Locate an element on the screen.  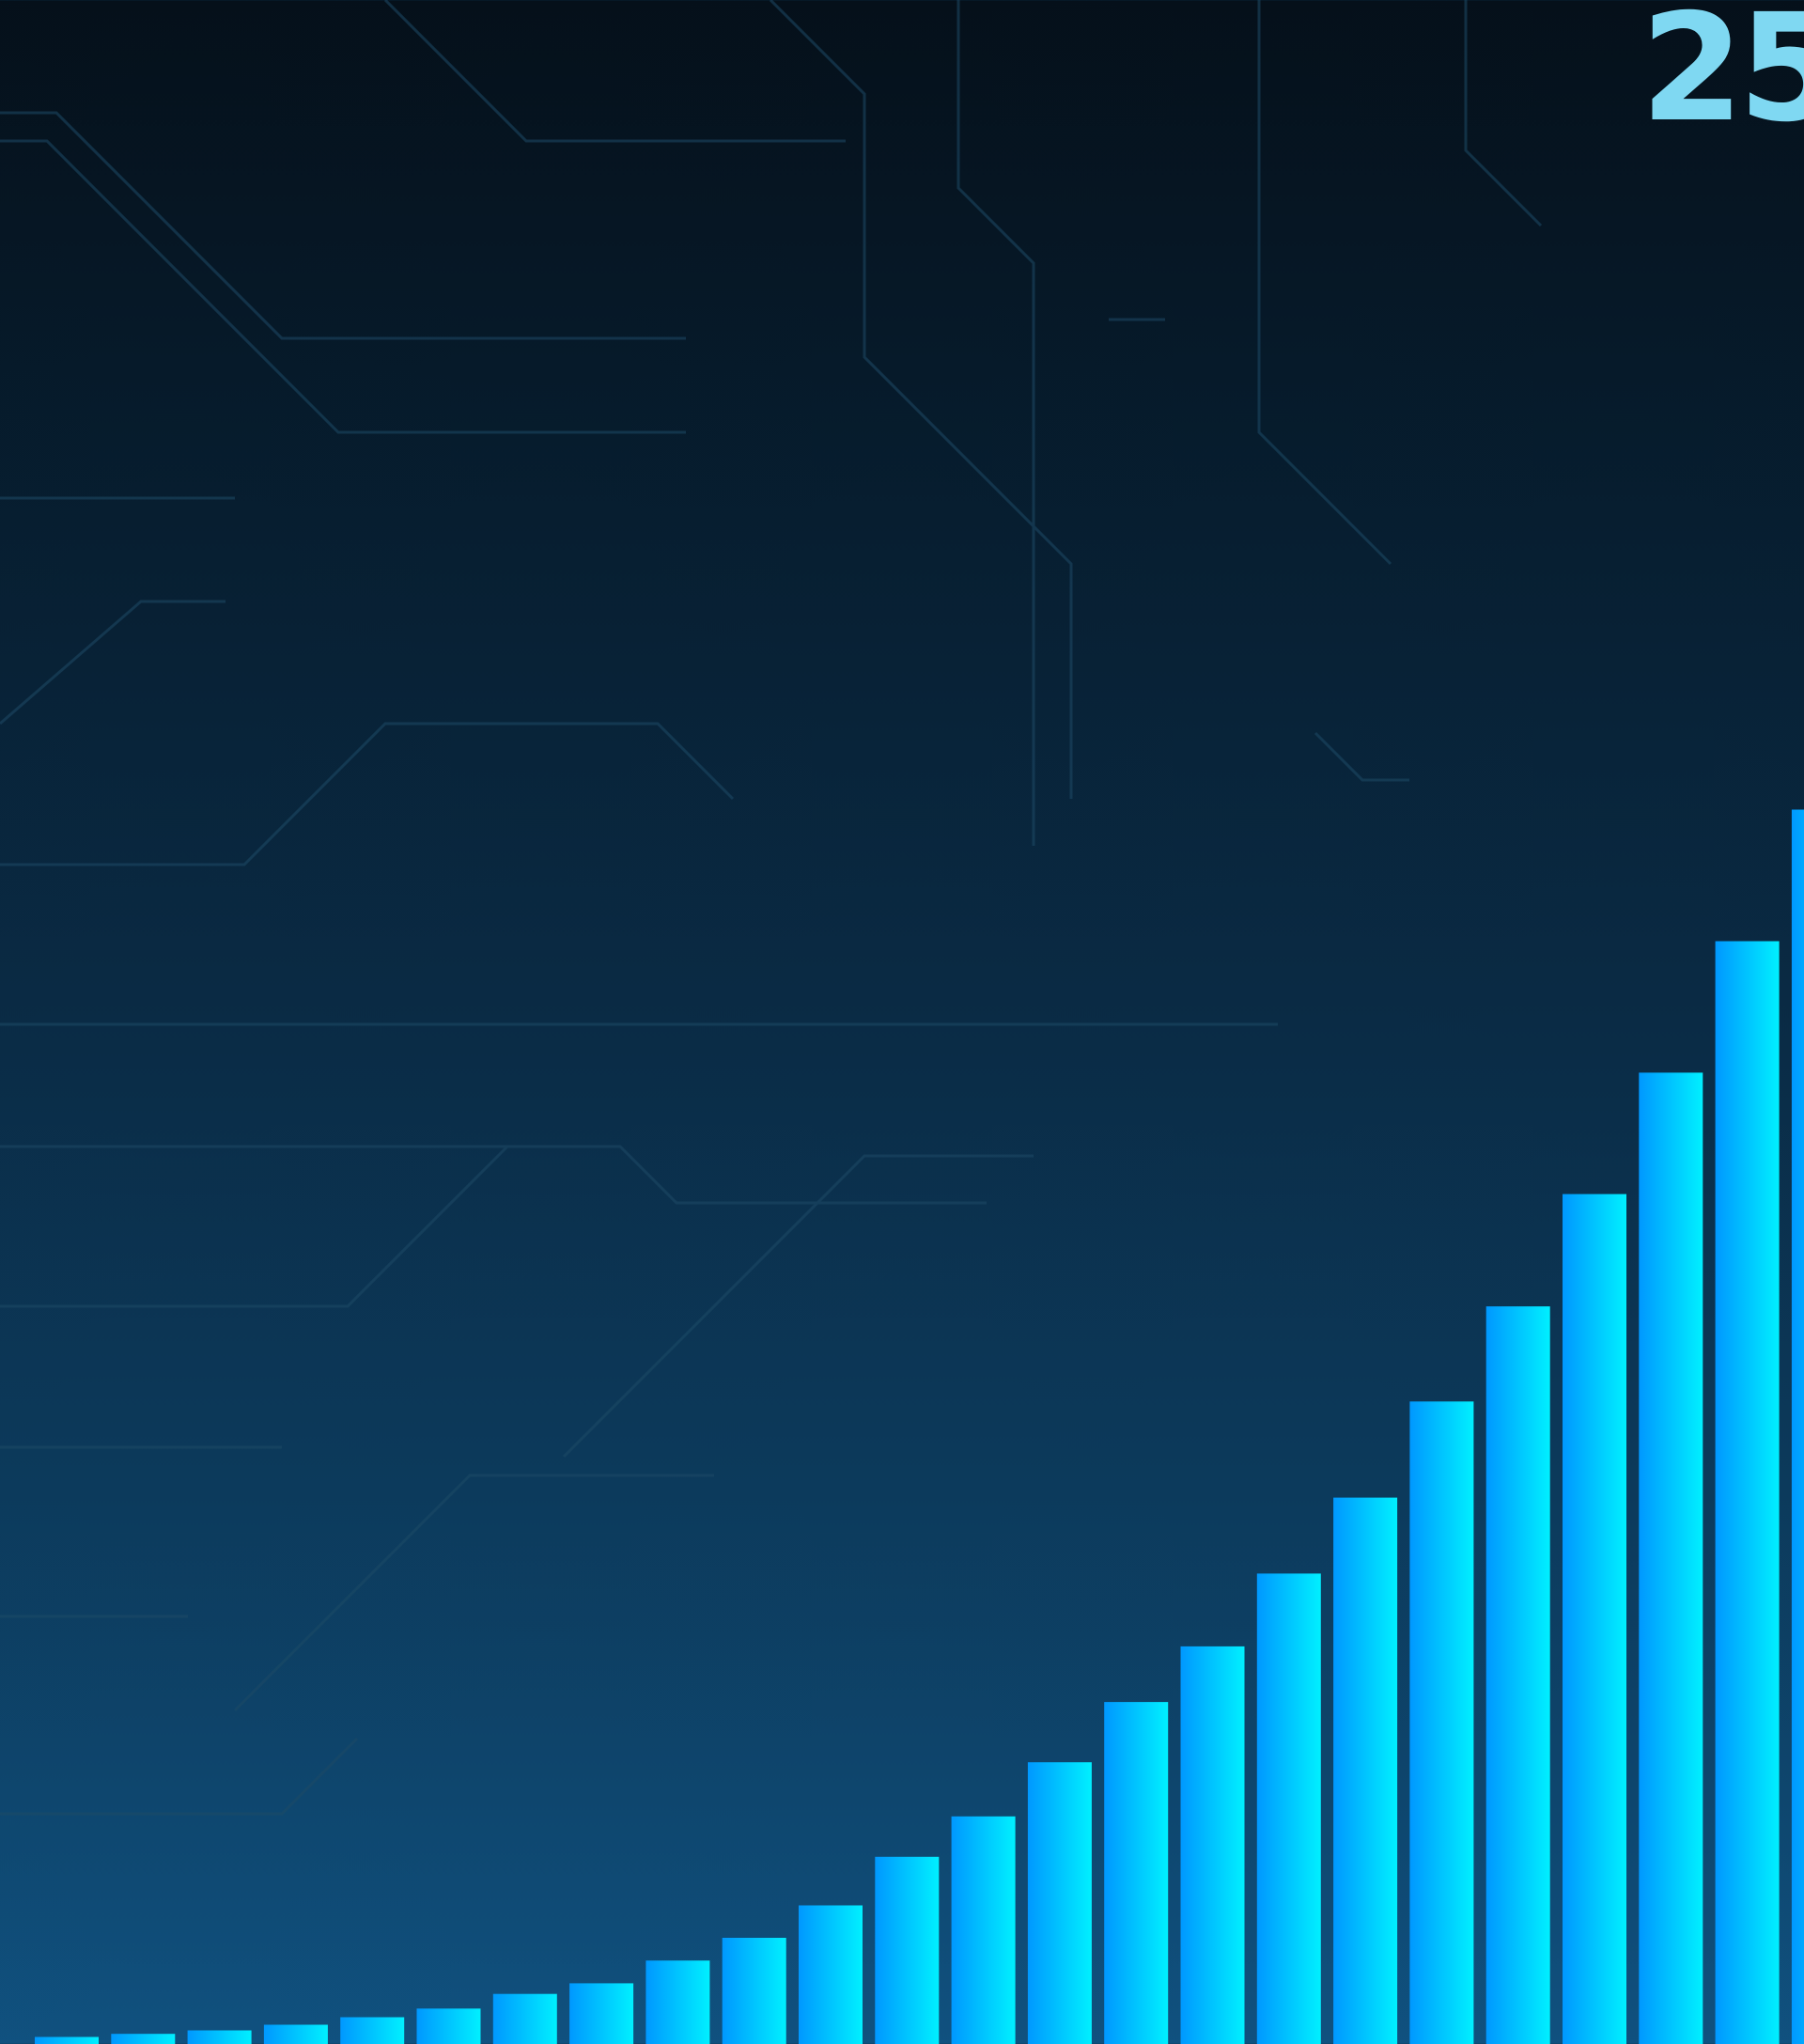
top-value-label: 25 is located at coordinates (1722, 77).